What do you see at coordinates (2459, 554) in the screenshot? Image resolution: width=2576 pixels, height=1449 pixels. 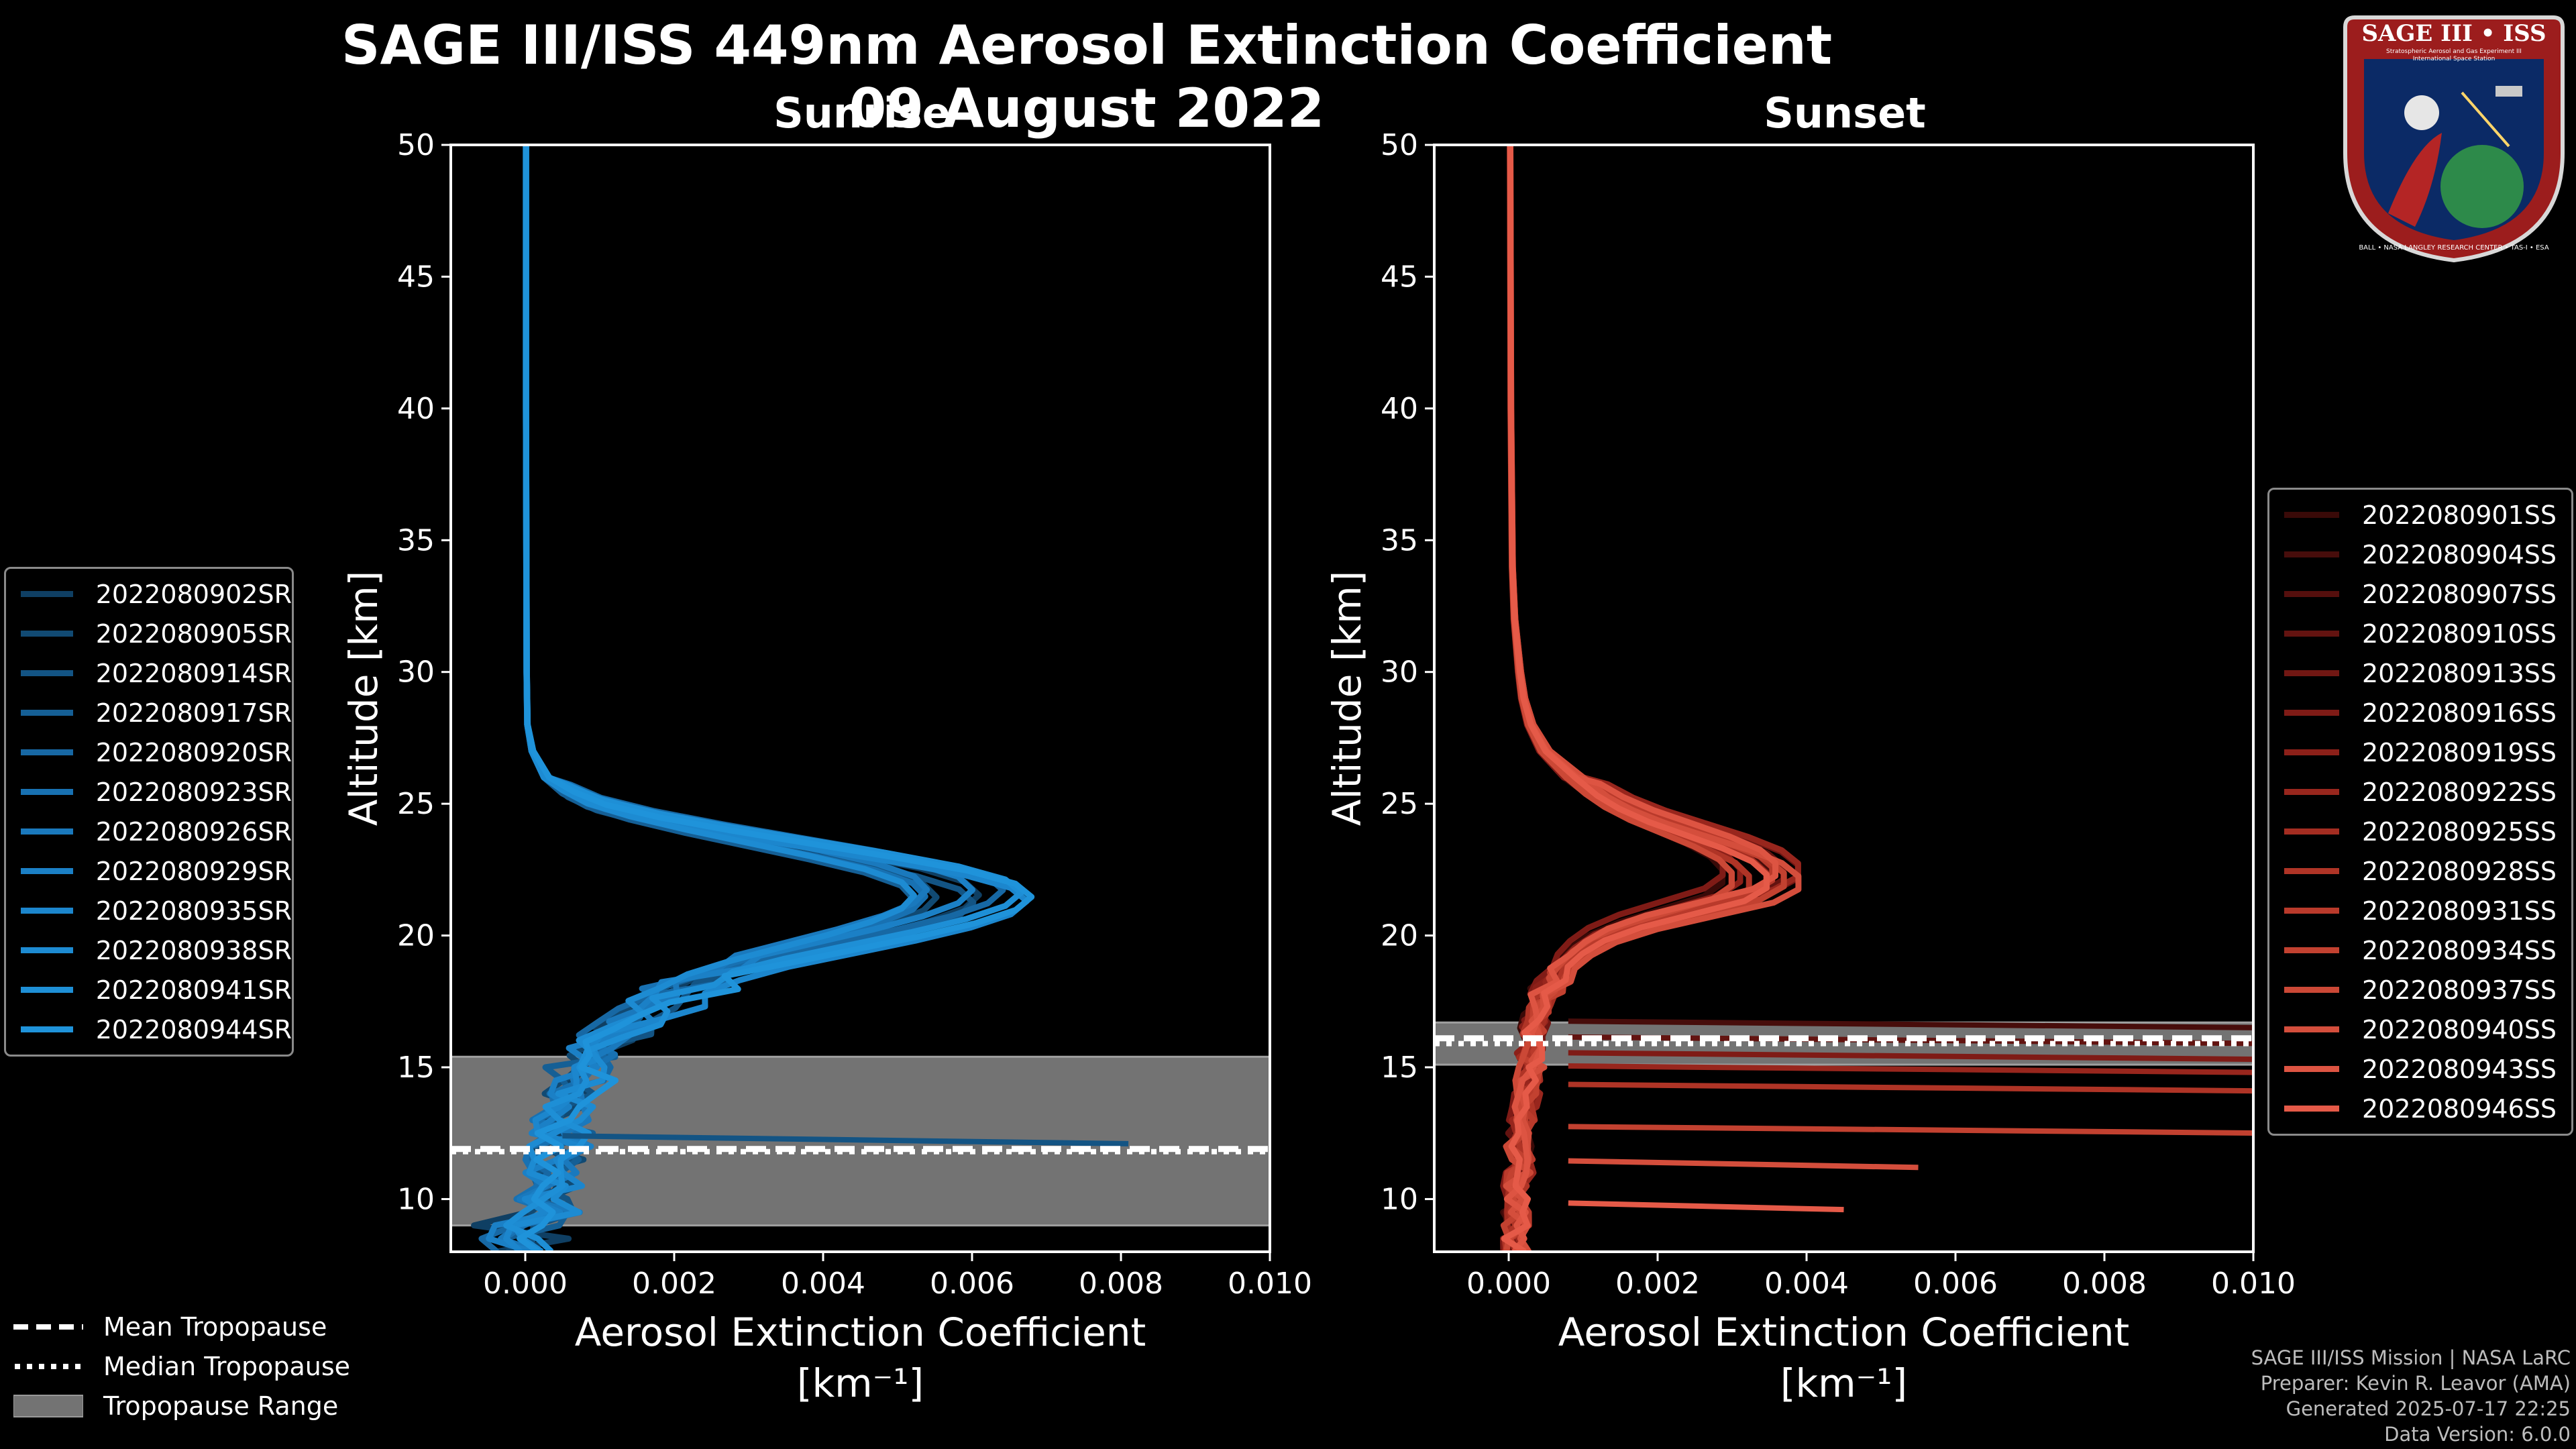 I see `legend-label: 2022080904SS` at bounding box center [2459, 554].